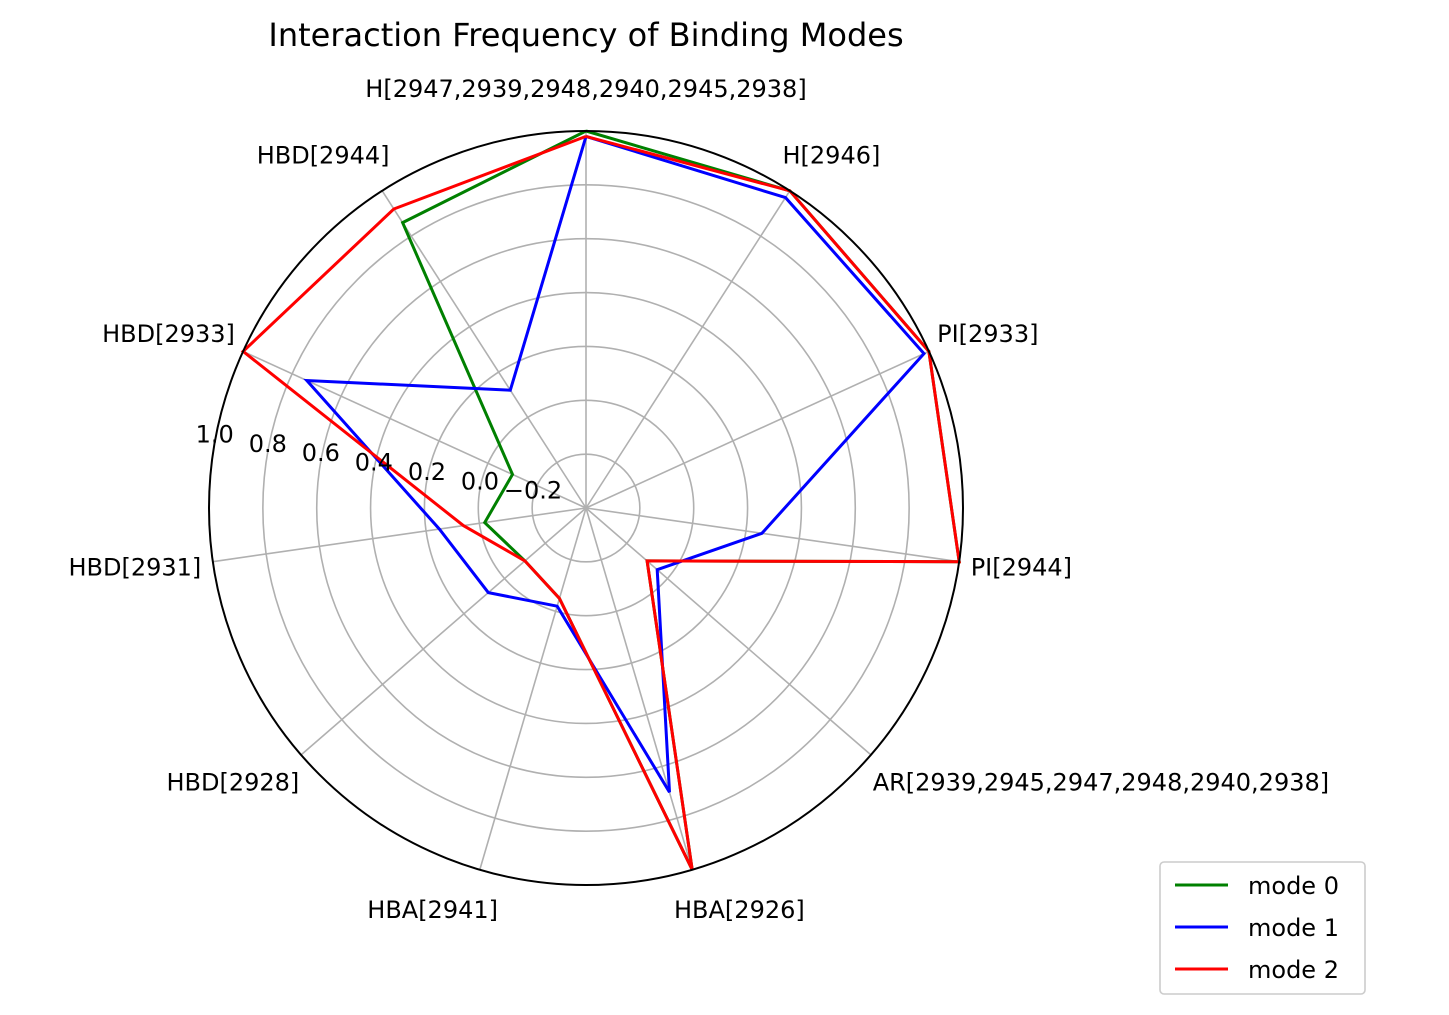 The image size is (1449, 1015). Describe the element at coordinates (233, 782) in the screenshot. I see `category-label: HBD[2928]` at that location.